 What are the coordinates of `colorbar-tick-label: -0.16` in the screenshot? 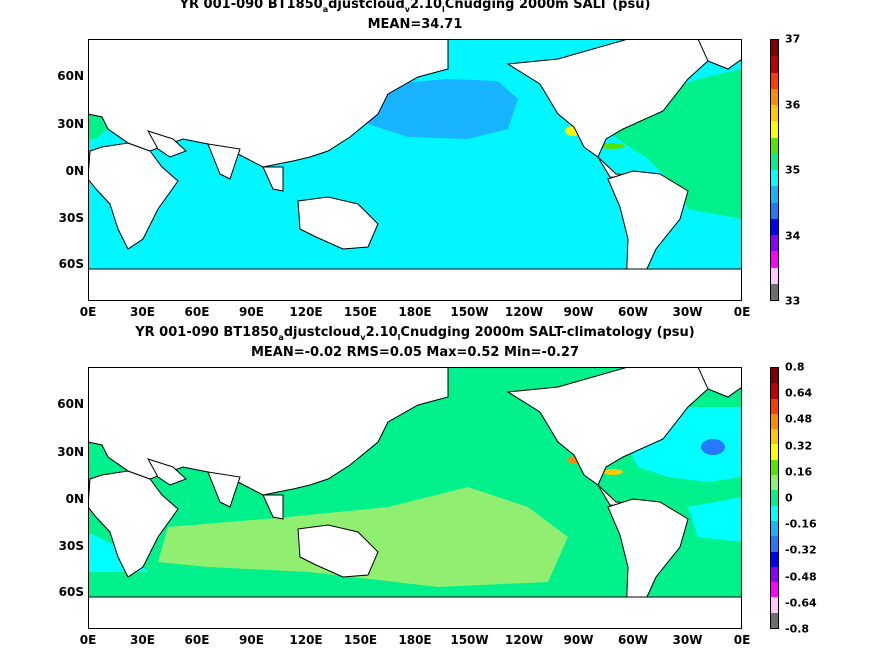 It's located at (801, 524).